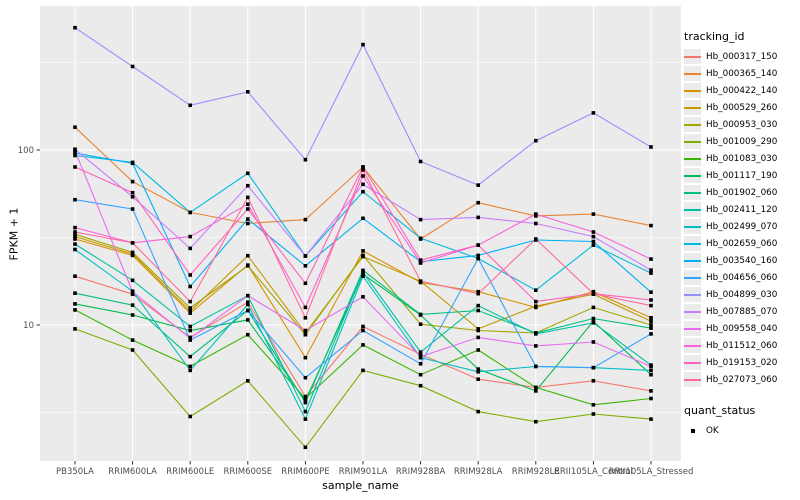 The width and height of the screenshot is (800, 500). I want to click on legend-item-label: Hb_002499_070, so click(742, 226).